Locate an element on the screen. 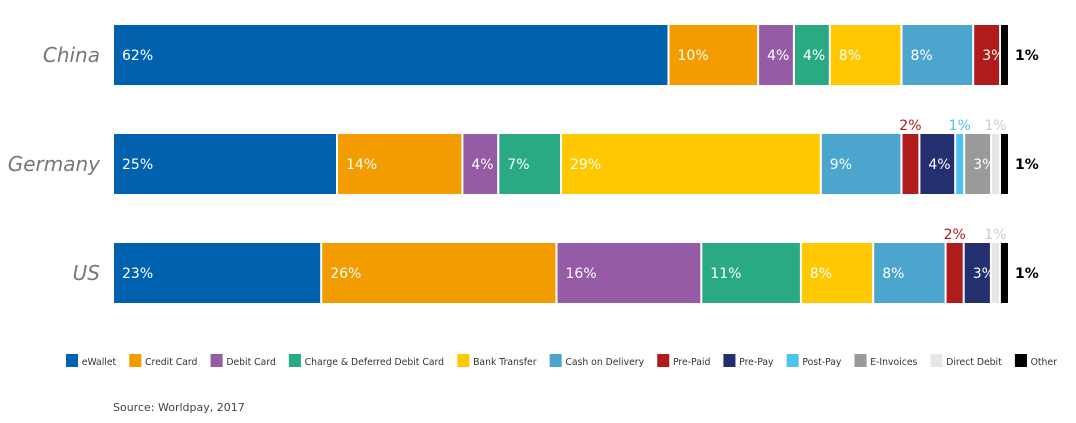 This screenshot has height=423, width=1076. legend-swatch-cash-on-delivery is located at coordinates (555, 360).